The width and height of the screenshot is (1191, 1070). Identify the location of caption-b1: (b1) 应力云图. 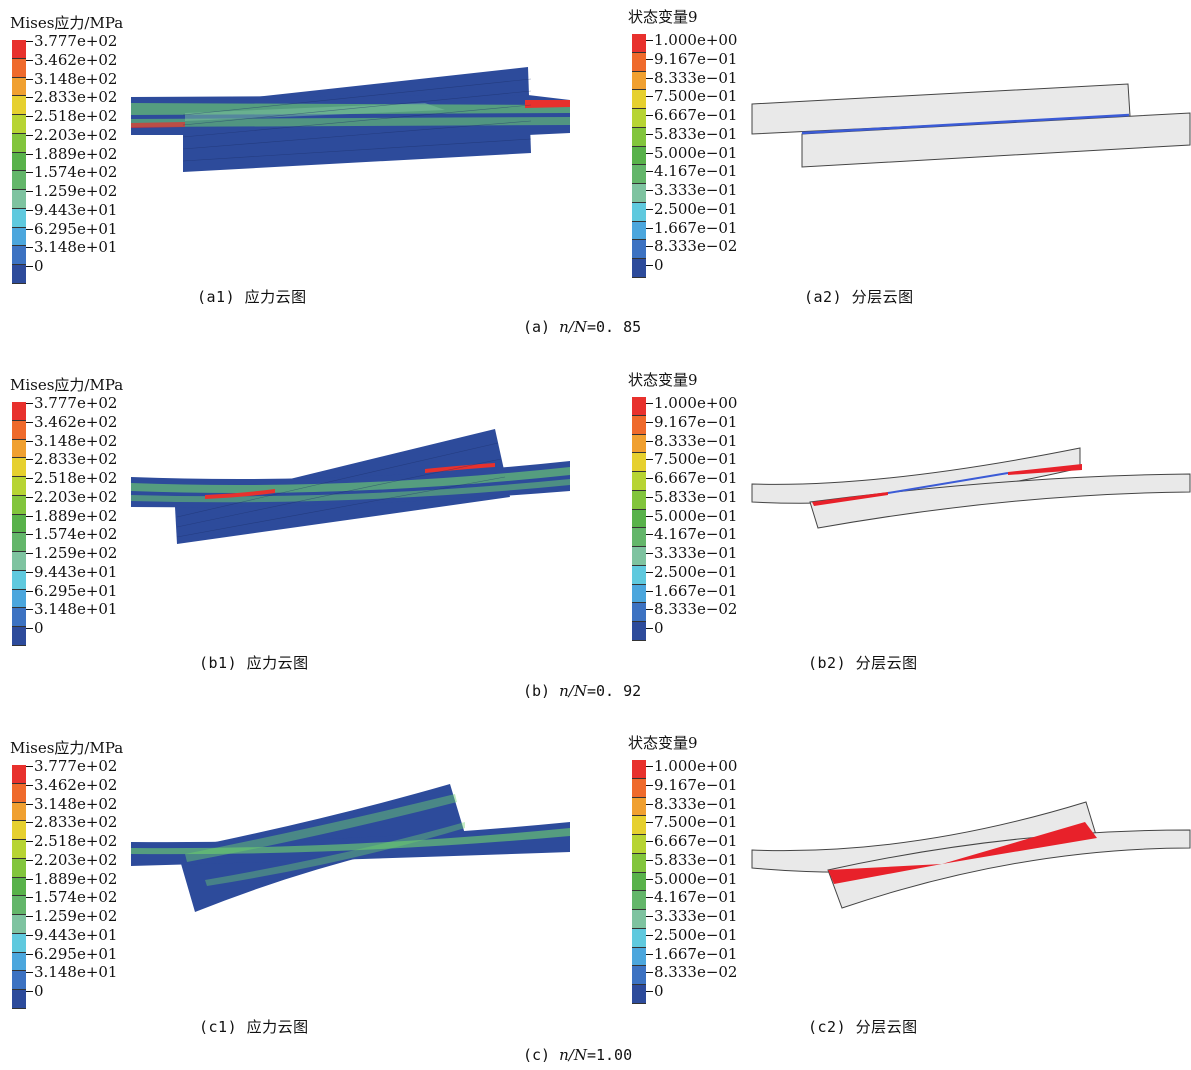
(254, 663).